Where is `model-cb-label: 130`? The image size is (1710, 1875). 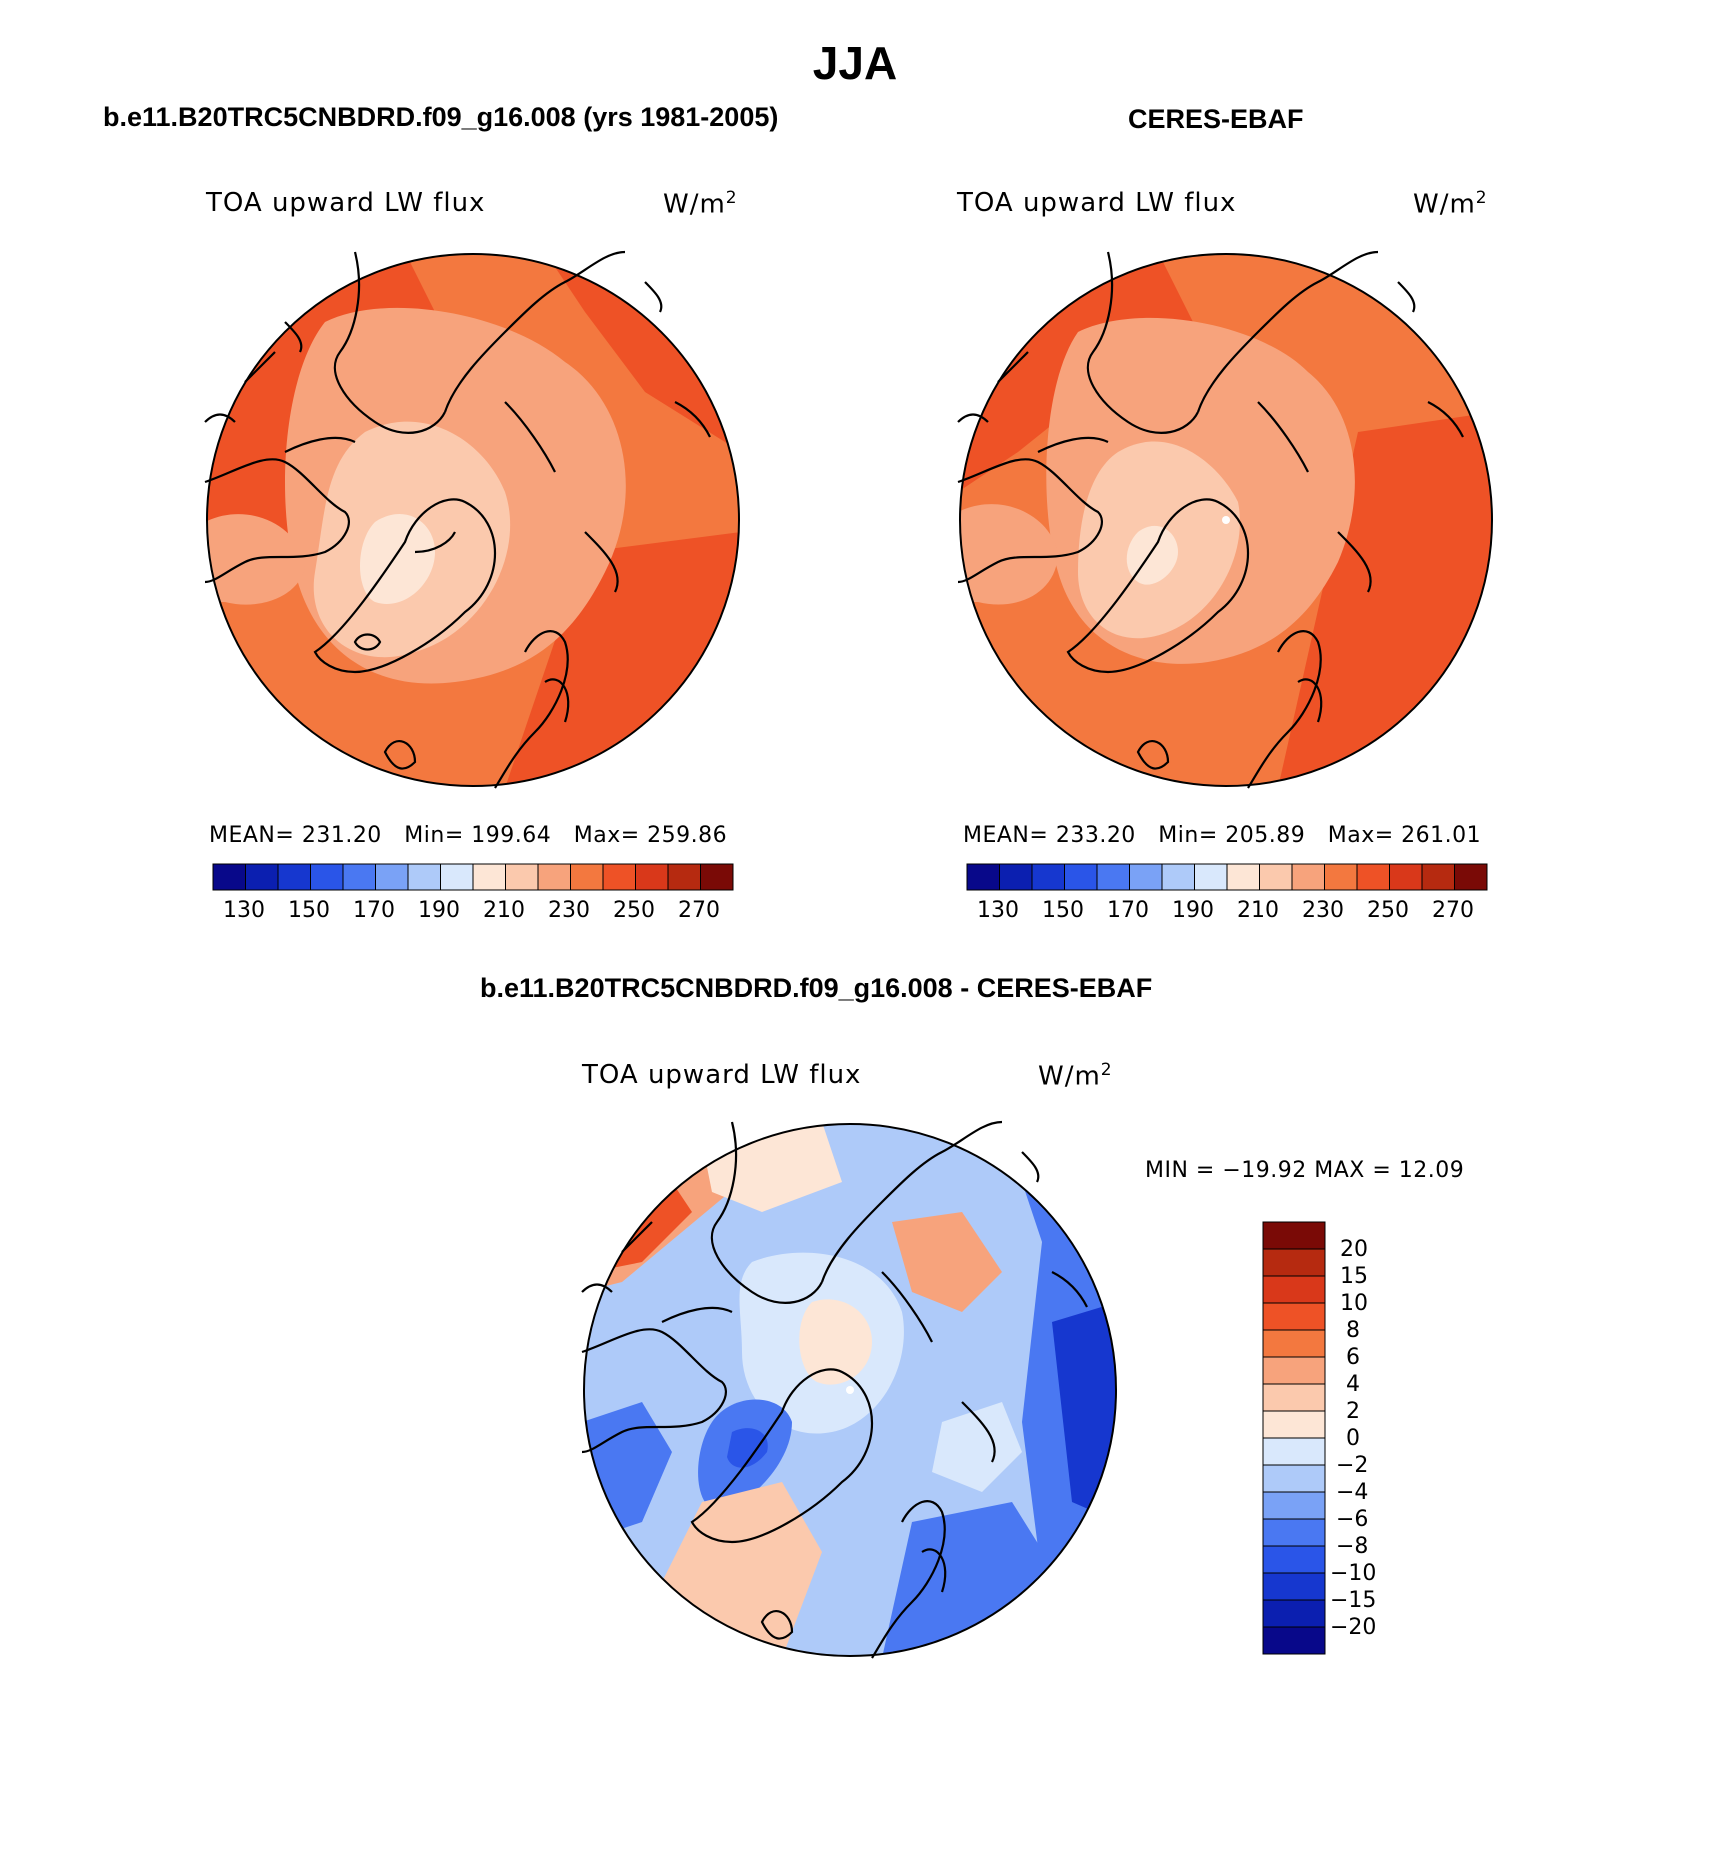
model-cb-label: 130 is located at coordinates (244, 910).